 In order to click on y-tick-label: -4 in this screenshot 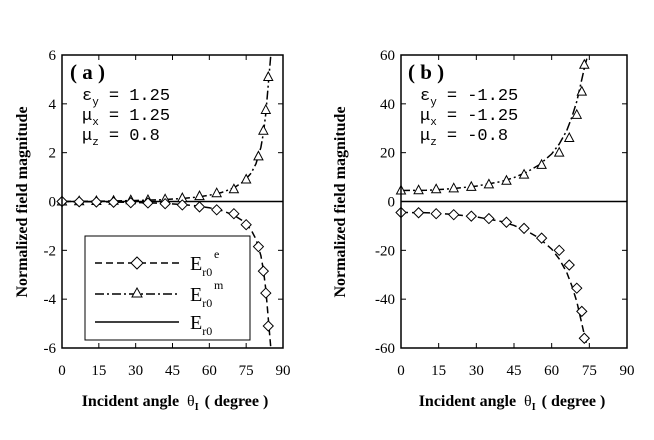, I will do `click(50, 300)`.